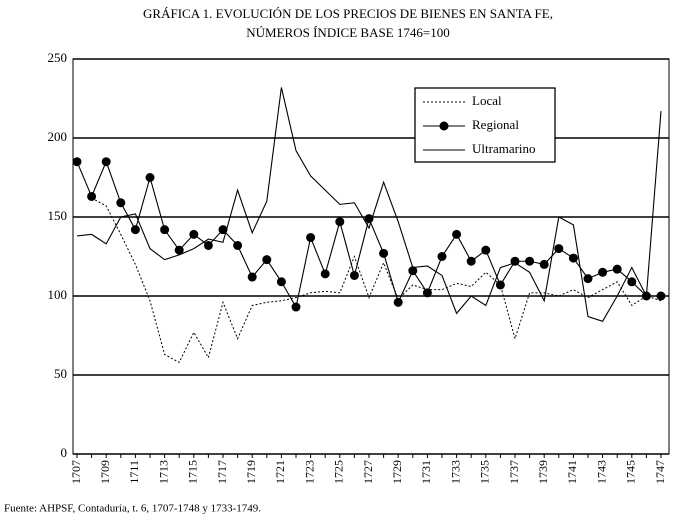 This screenshot has width=683, height=522. What do you see at coordinates (60, 373) in the screenshot?
I see `y-tick-label: 50` at bounding box center [60, 373].